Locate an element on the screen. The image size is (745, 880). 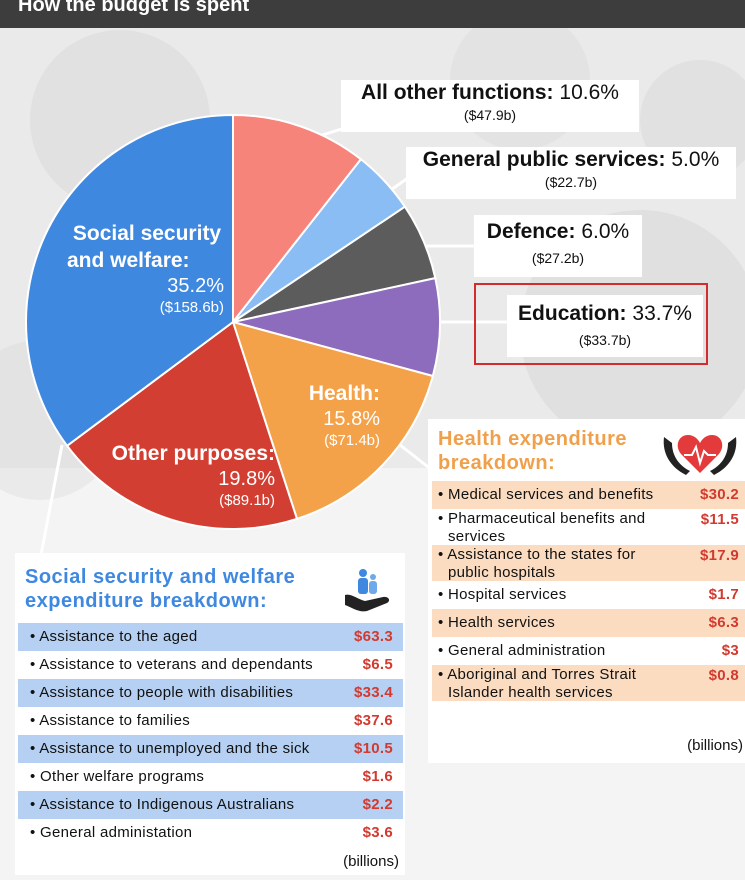
row-label-line1: • Health services is located at coordinates (497, 622).